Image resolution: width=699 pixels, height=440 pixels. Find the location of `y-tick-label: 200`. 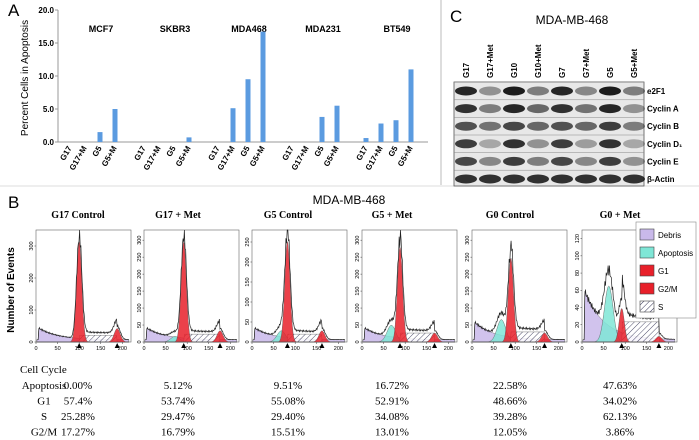

y-tick-label: 200 is located at coordinates (32, 277).